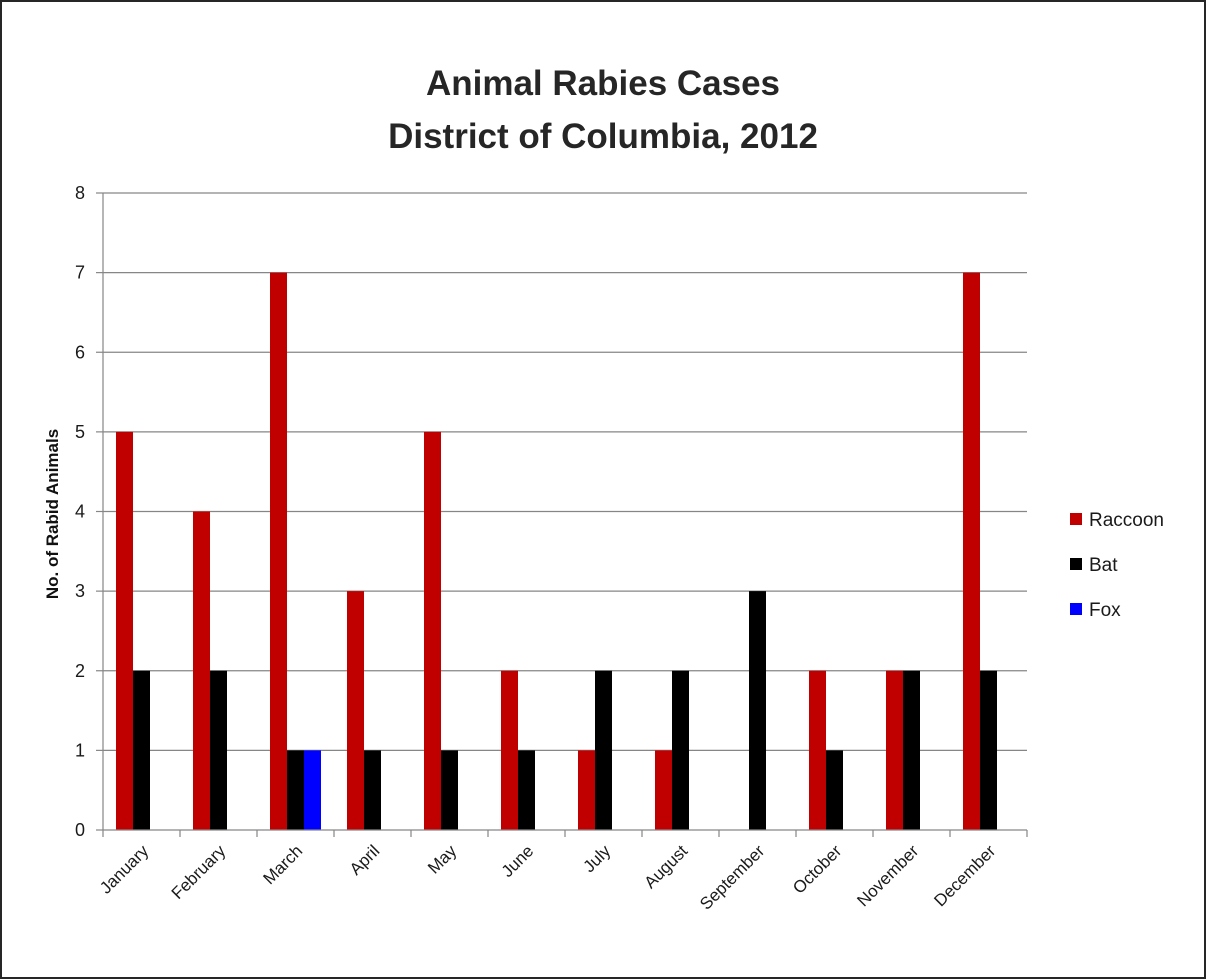 Image resolution: width=1206 pixels, height=979 pixels. Describe the element at coordinates (80, 830) in the screenshot. I see `y-tick-label: 0` at that location.